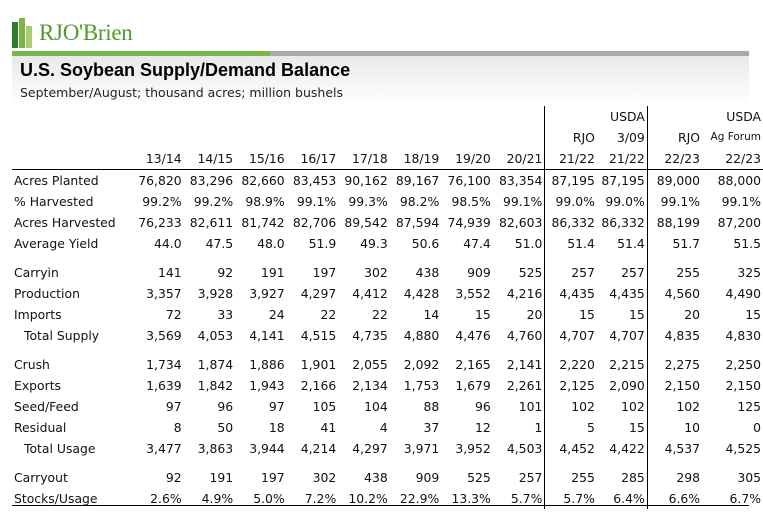 The image size is (763, 516). What do you see at coordinates (276, 406) in the screenshot?
I see `value-cell: 97` at bounding box center [276, 406].